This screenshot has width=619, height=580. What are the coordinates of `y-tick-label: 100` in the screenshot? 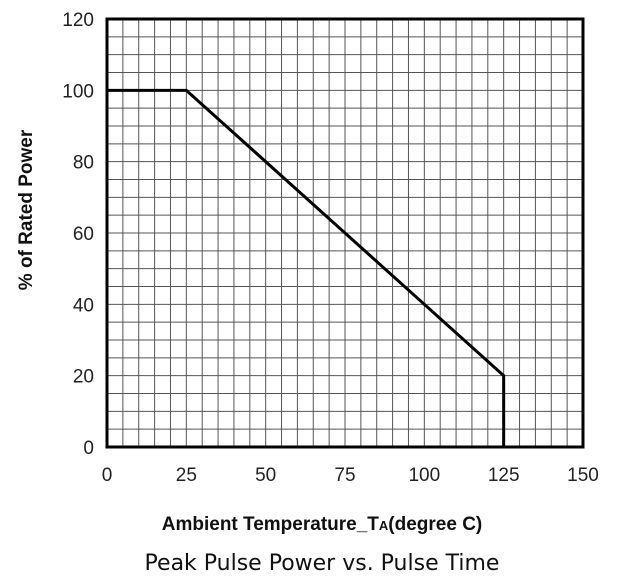 It's located at (78, 91).